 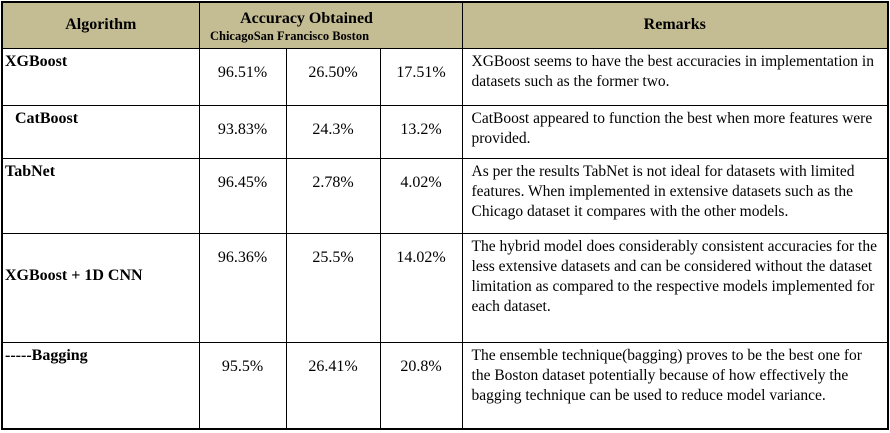 What do you see at coordinates (100, 385) in the screenshot?
I see `algorithm-cell: -----Bagging` at bounding box center [100, 385].